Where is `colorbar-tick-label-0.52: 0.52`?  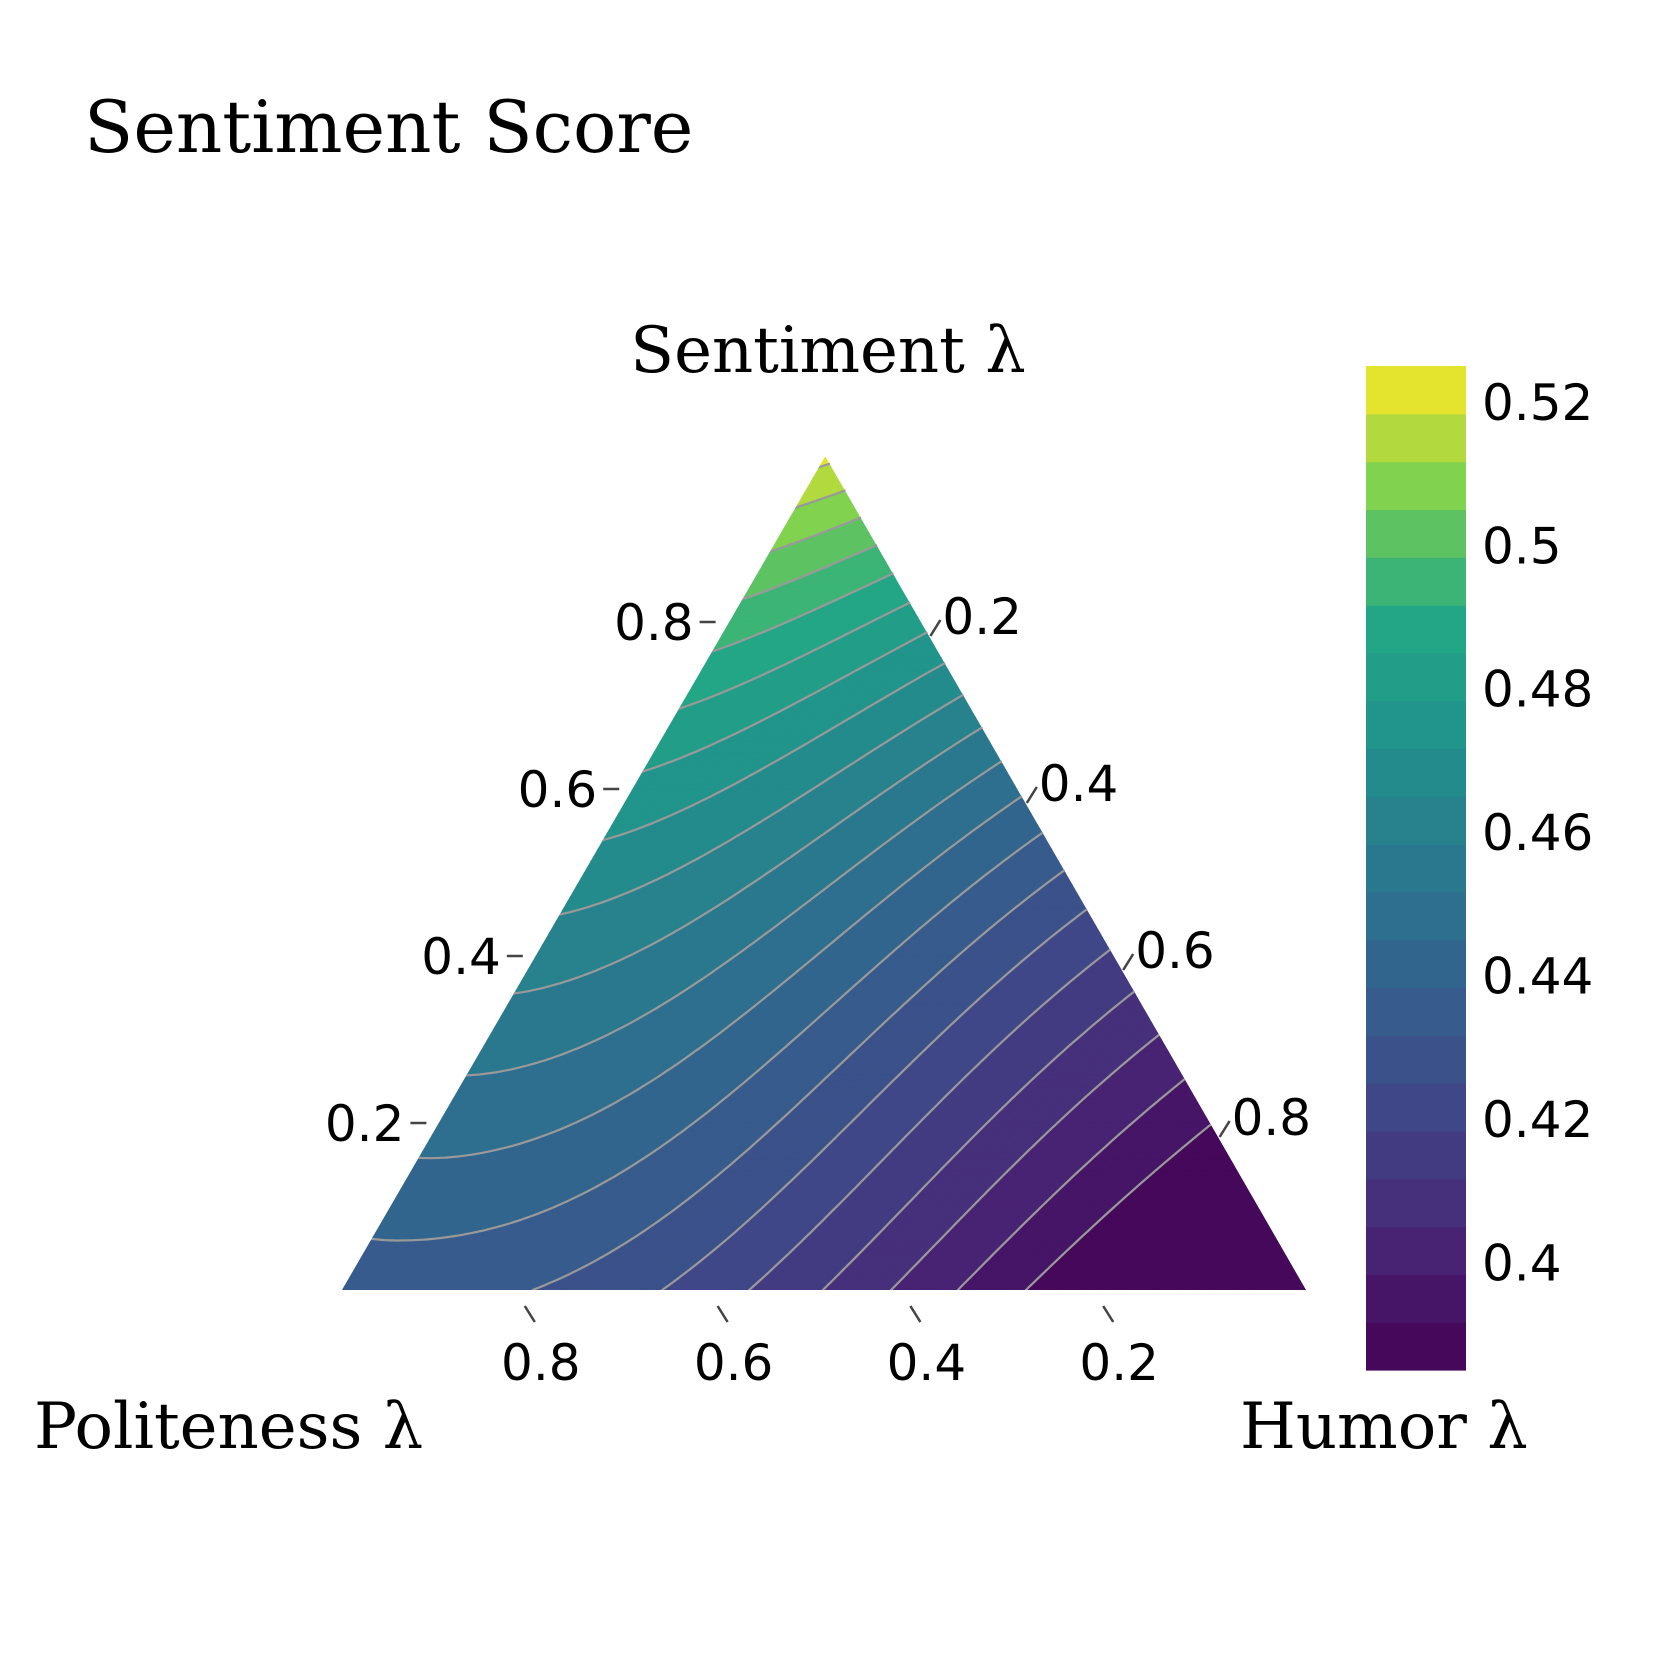 colorbar-tick-label-0.52: 0.52 is located at coordinates (1537, 403).